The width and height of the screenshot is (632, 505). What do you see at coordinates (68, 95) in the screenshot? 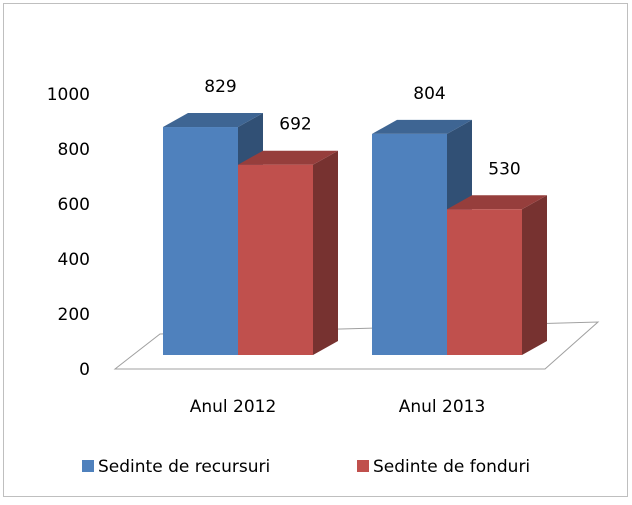
I see `y-tick-label: 1000` at bounding box center [68, 95].